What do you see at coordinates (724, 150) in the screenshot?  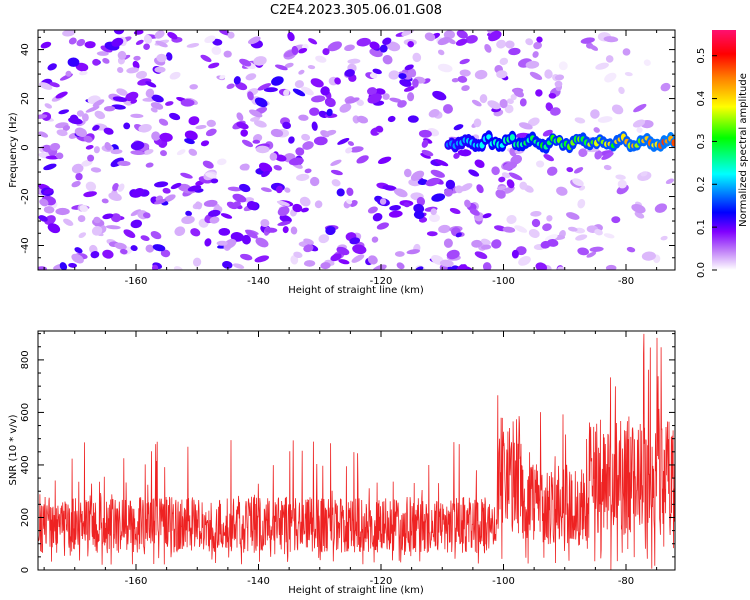 I see `colorbar-scale` at bounding box center [724, 150].